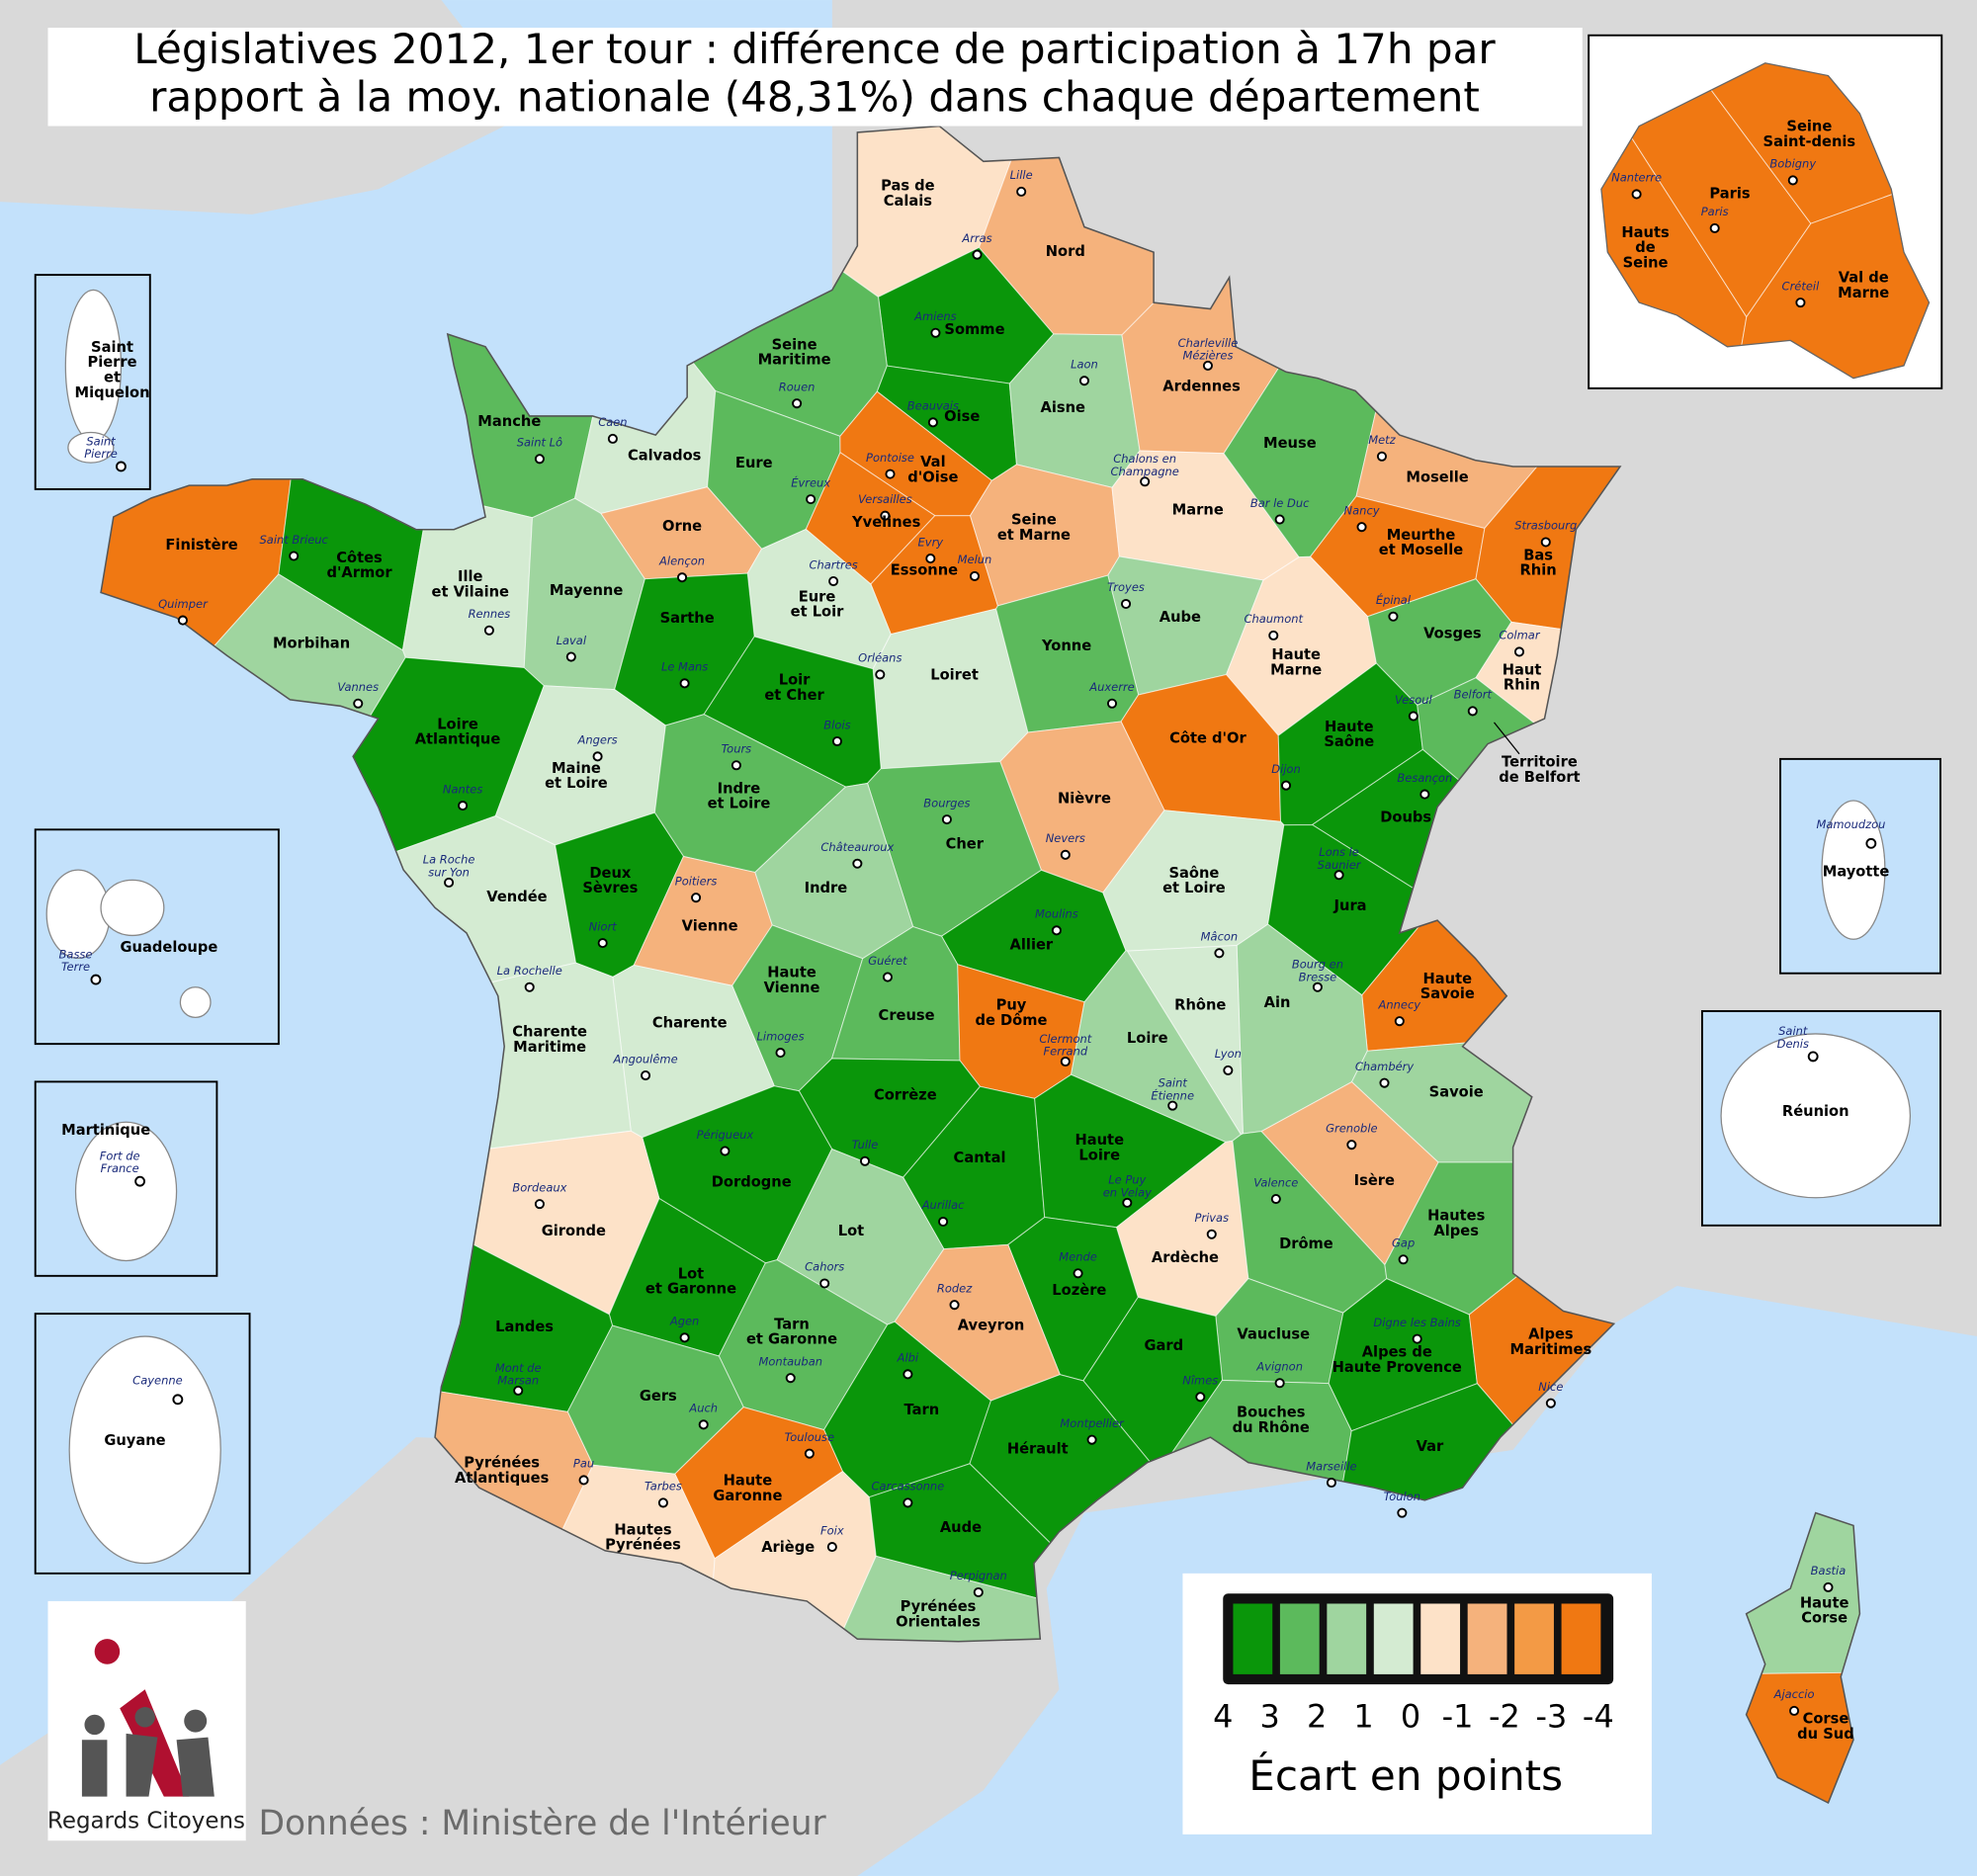 This screenshot has width=1977, height=1876. Describe the element at coordinates (1425, 778) in the screenshot. I see `prefecture-label: Besançon` at that location.